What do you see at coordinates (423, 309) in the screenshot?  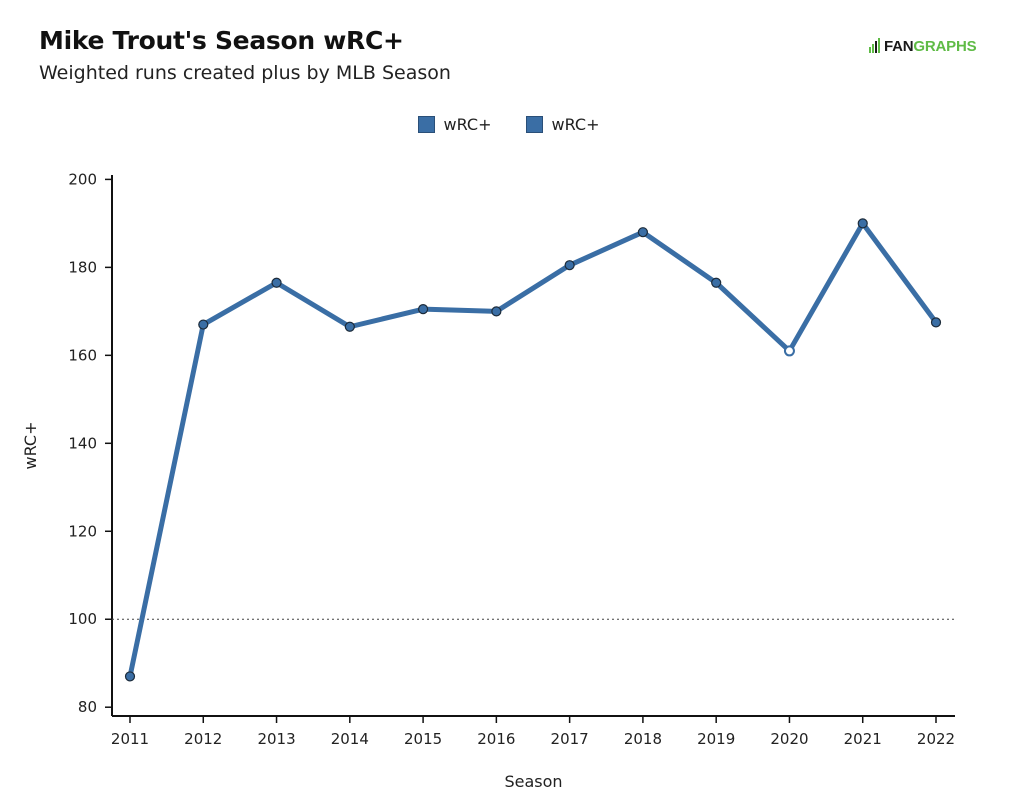 I see `data-point-2015` at bounding box center [423, 309].